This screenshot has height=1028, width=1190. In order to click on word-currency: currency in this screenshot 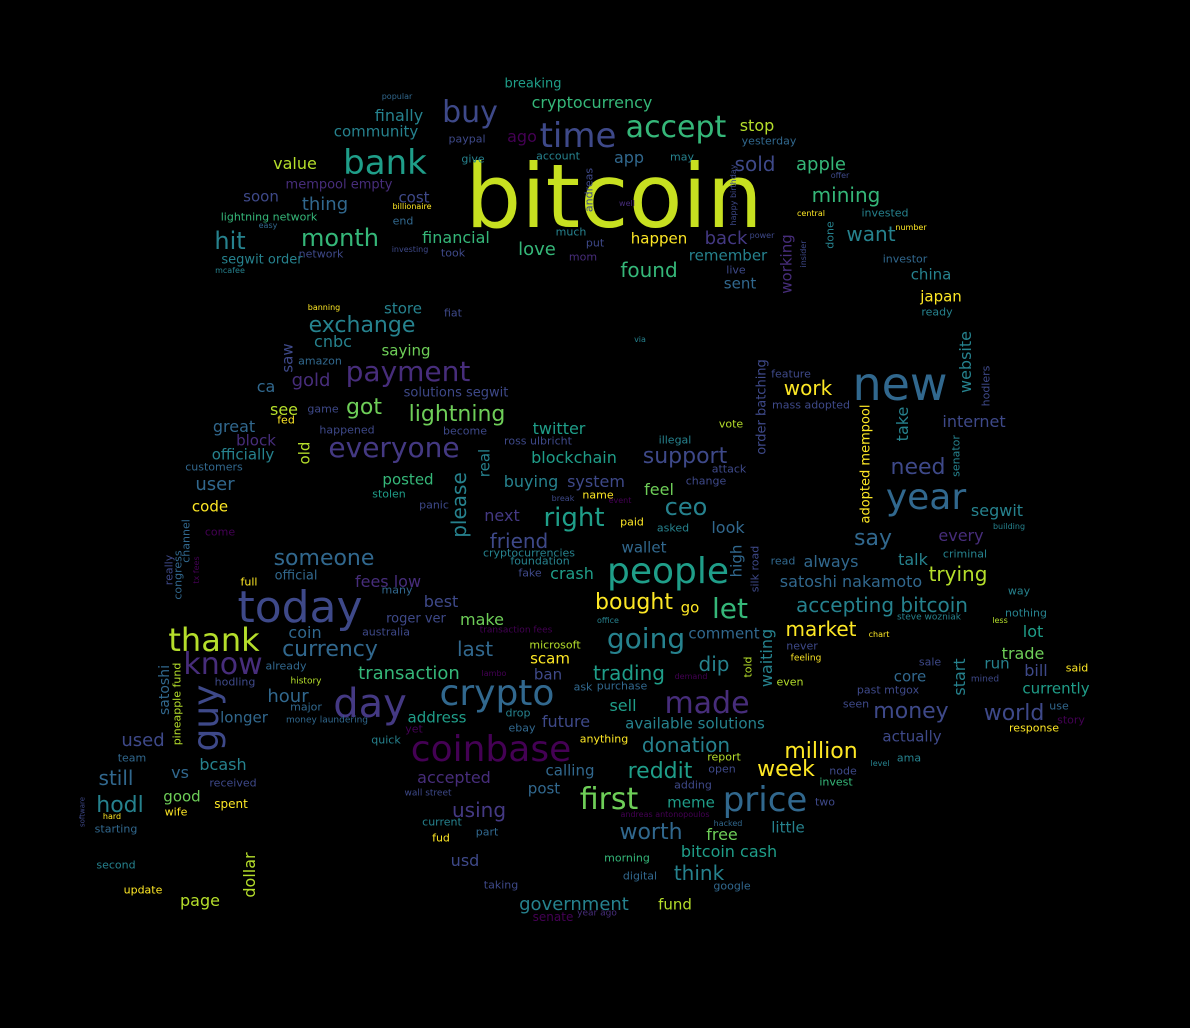, I will do `click(330, 649)`.